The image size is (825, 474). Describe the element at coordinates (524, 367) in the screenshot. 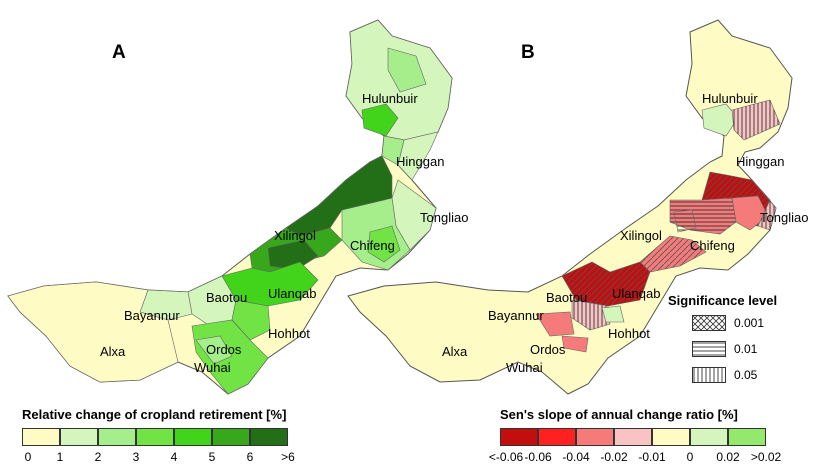

I see `map-b-label-wuhai: Wuhai` at that location.